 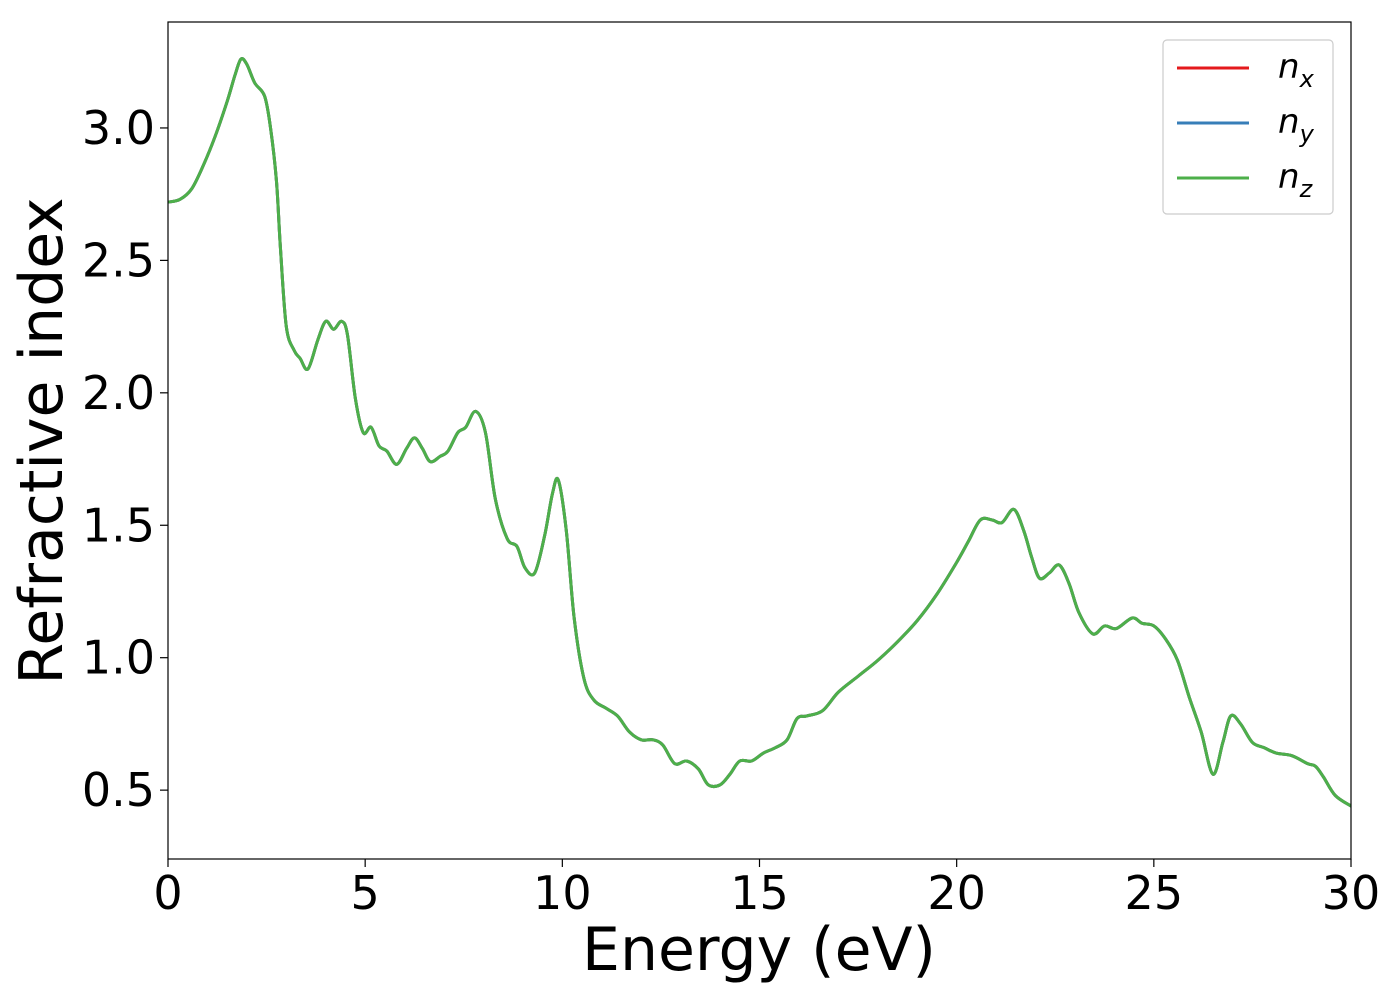 What do you see at coordinates (1306, 189) in the screenshot?
I see `legend-label-subscript: z` at bounding box center [1306, 189].